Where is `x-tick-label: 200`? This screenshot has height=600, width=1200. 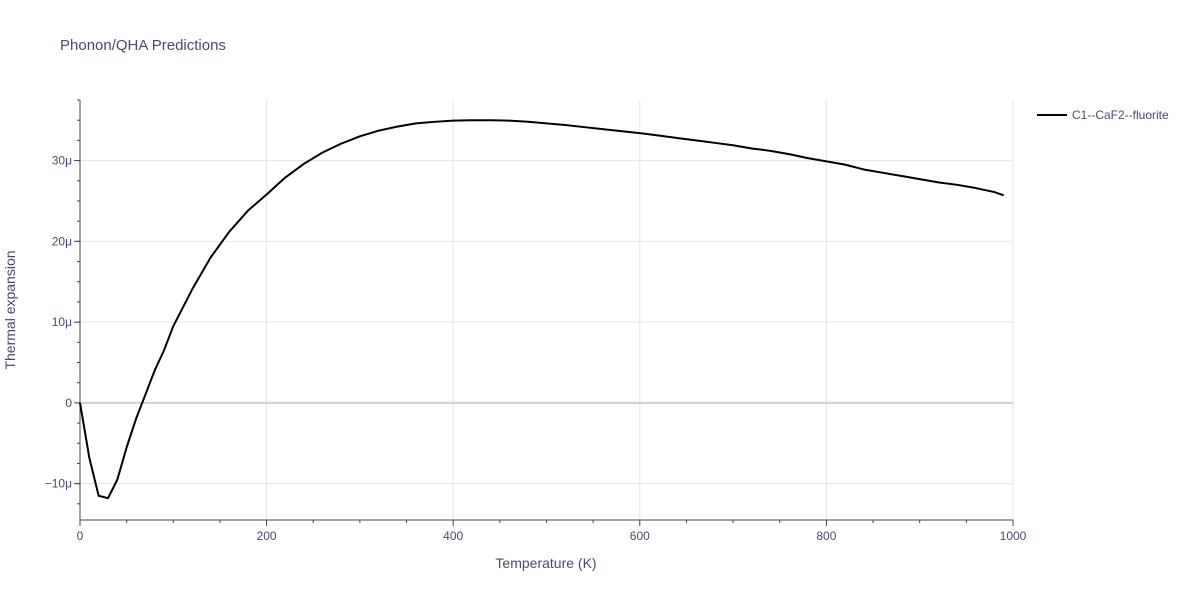
x-tick-label: 200 is located at coordinates (267, 536).